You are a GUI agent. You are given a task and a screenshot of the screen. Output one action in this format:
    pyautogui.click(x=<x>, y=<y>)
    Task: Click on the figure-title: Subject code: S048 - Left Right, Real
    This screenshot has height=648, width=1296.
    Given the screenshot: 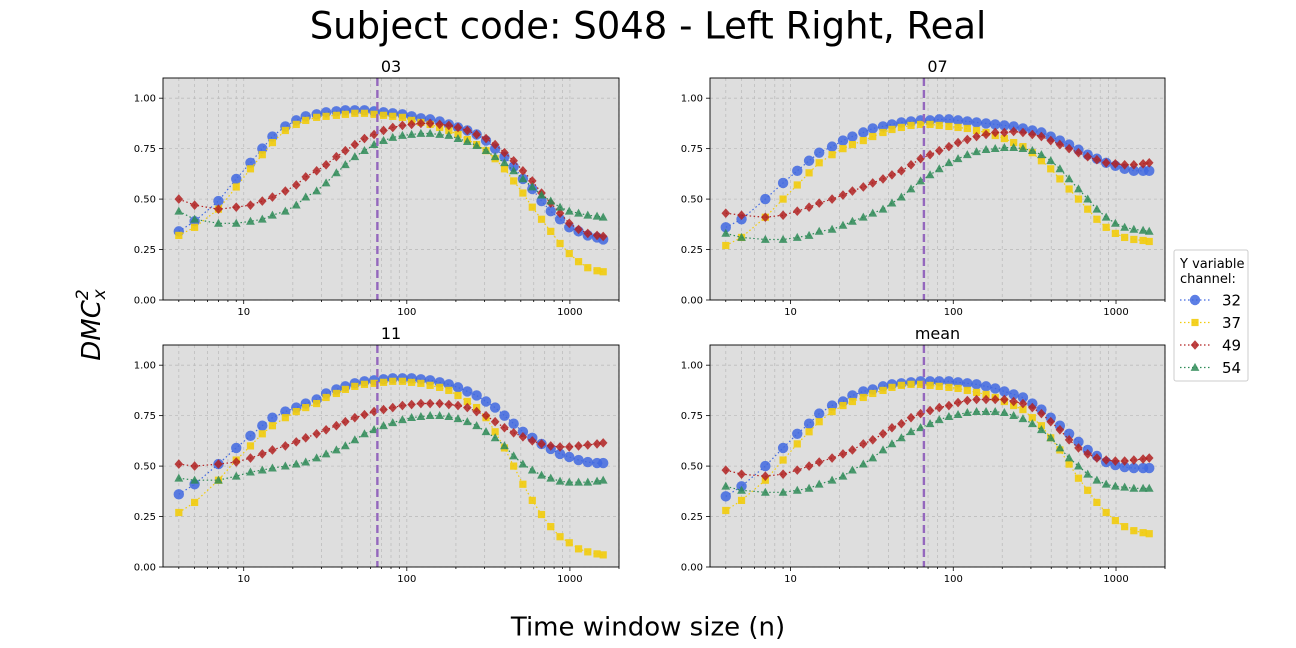 What is the action you would take?
    pyautogui.click(x=648, y=26)
    